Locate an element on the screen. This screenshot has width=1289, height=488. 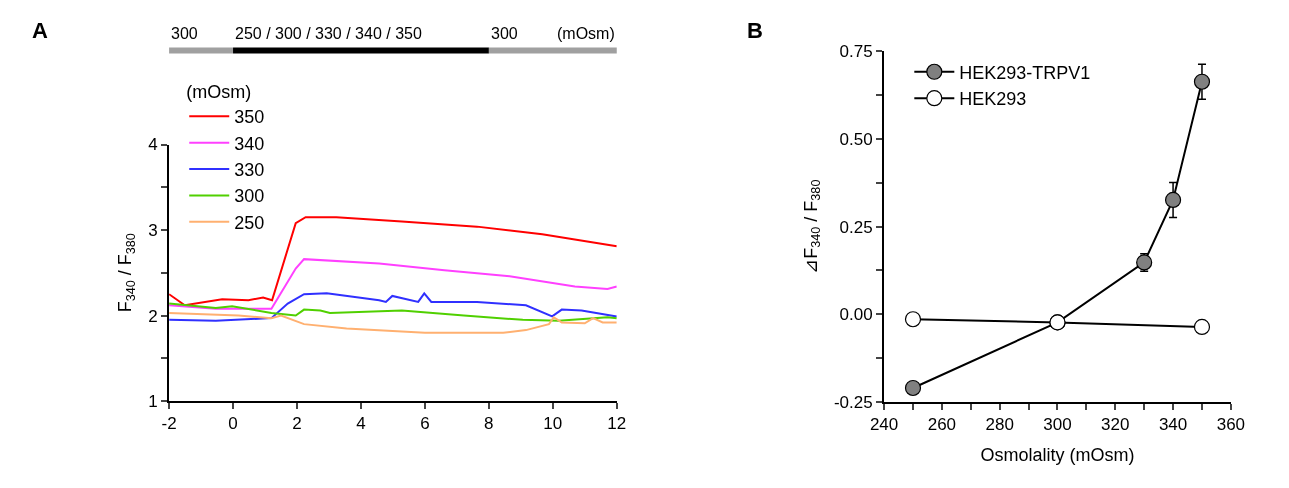
y-tick-label: 4 is located at coordinates (153, 145).